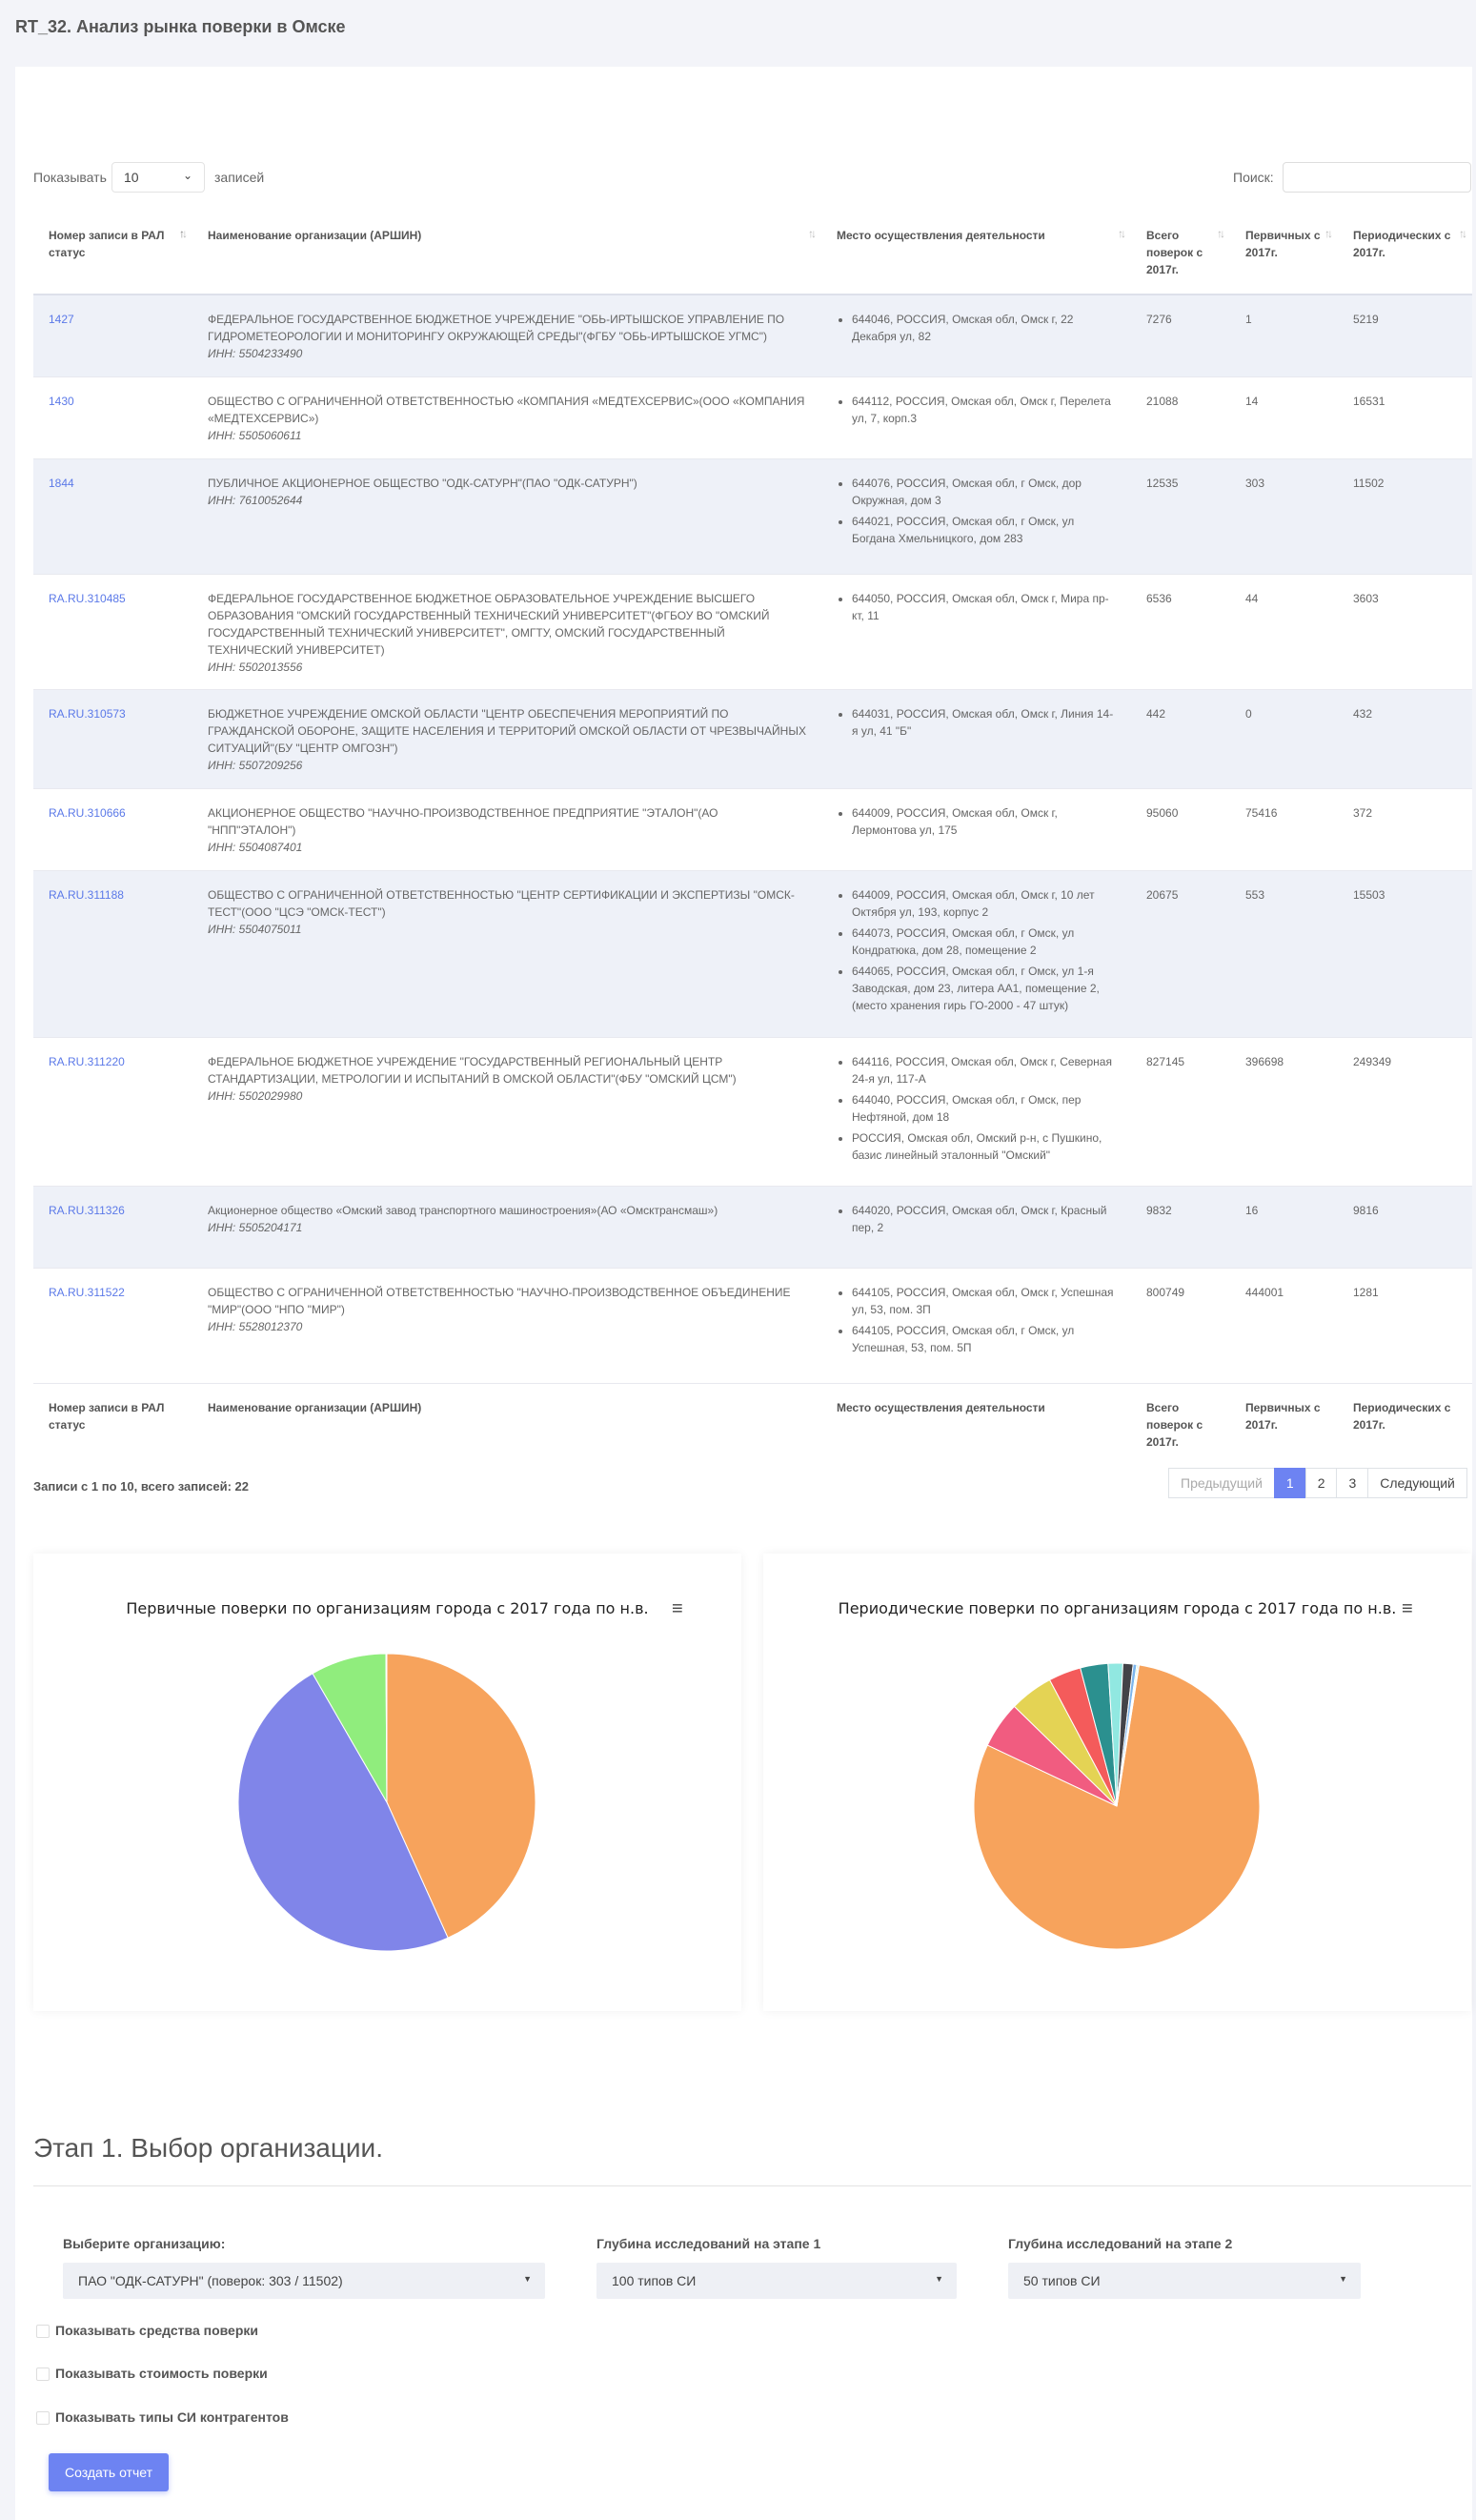 The width and height of the screenshot is (1476, 2520). What do you see at coordinates (976, 254) in the screenshot?
I see `col-place-header: Место осуществления деятельности ↑↓` at bounding box center [976, 254].